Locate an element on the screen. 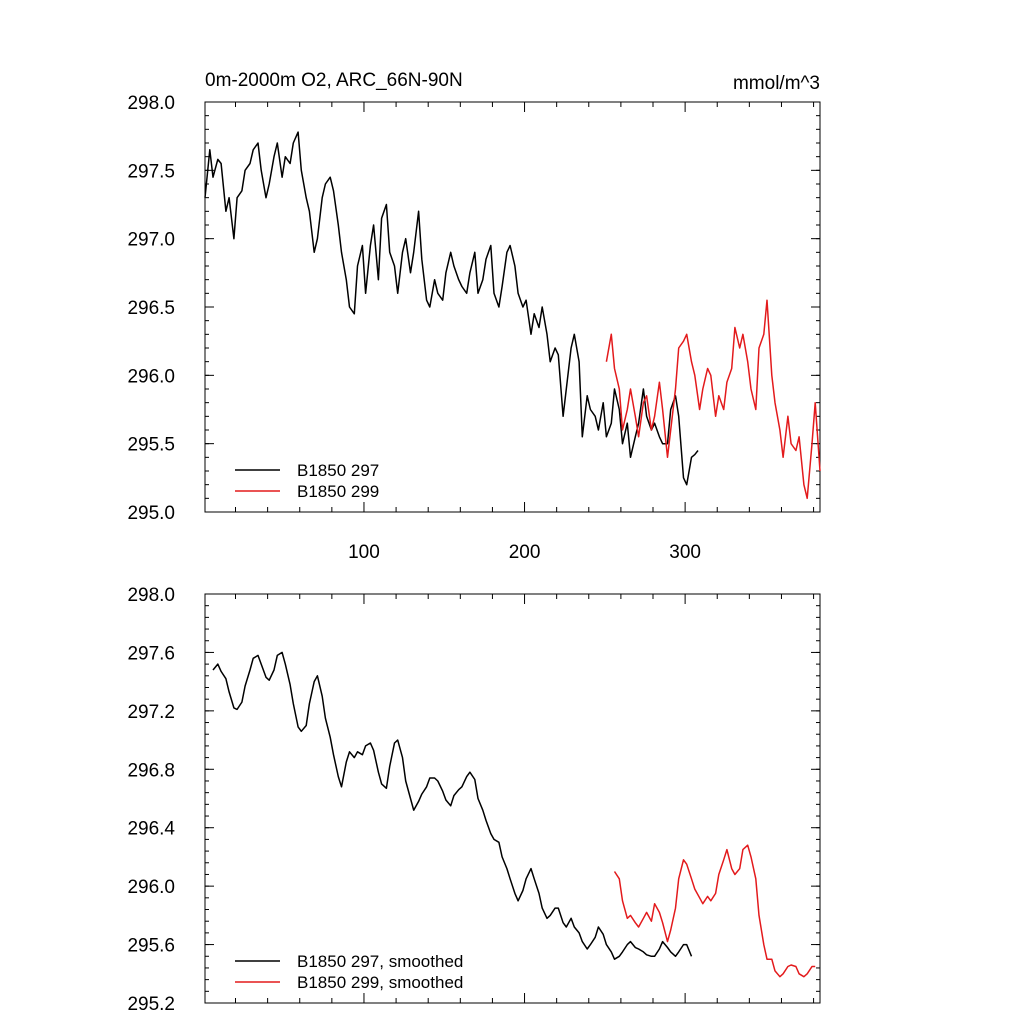  y-tick-label: 297.2 is located at coordinates (151, 712).